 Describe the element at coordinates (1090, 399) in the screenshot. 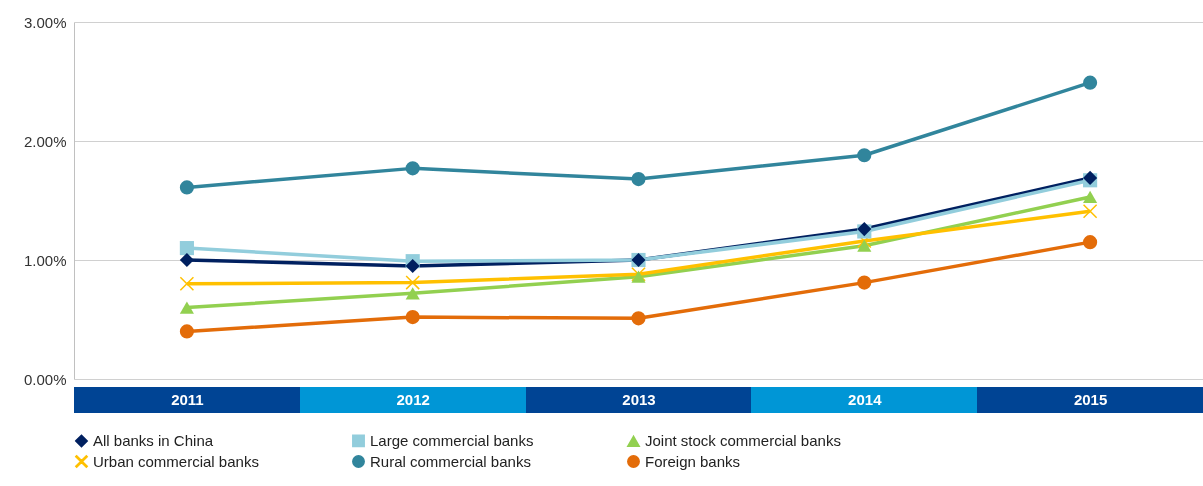

I see `x-tick-label: 2015` at that location.